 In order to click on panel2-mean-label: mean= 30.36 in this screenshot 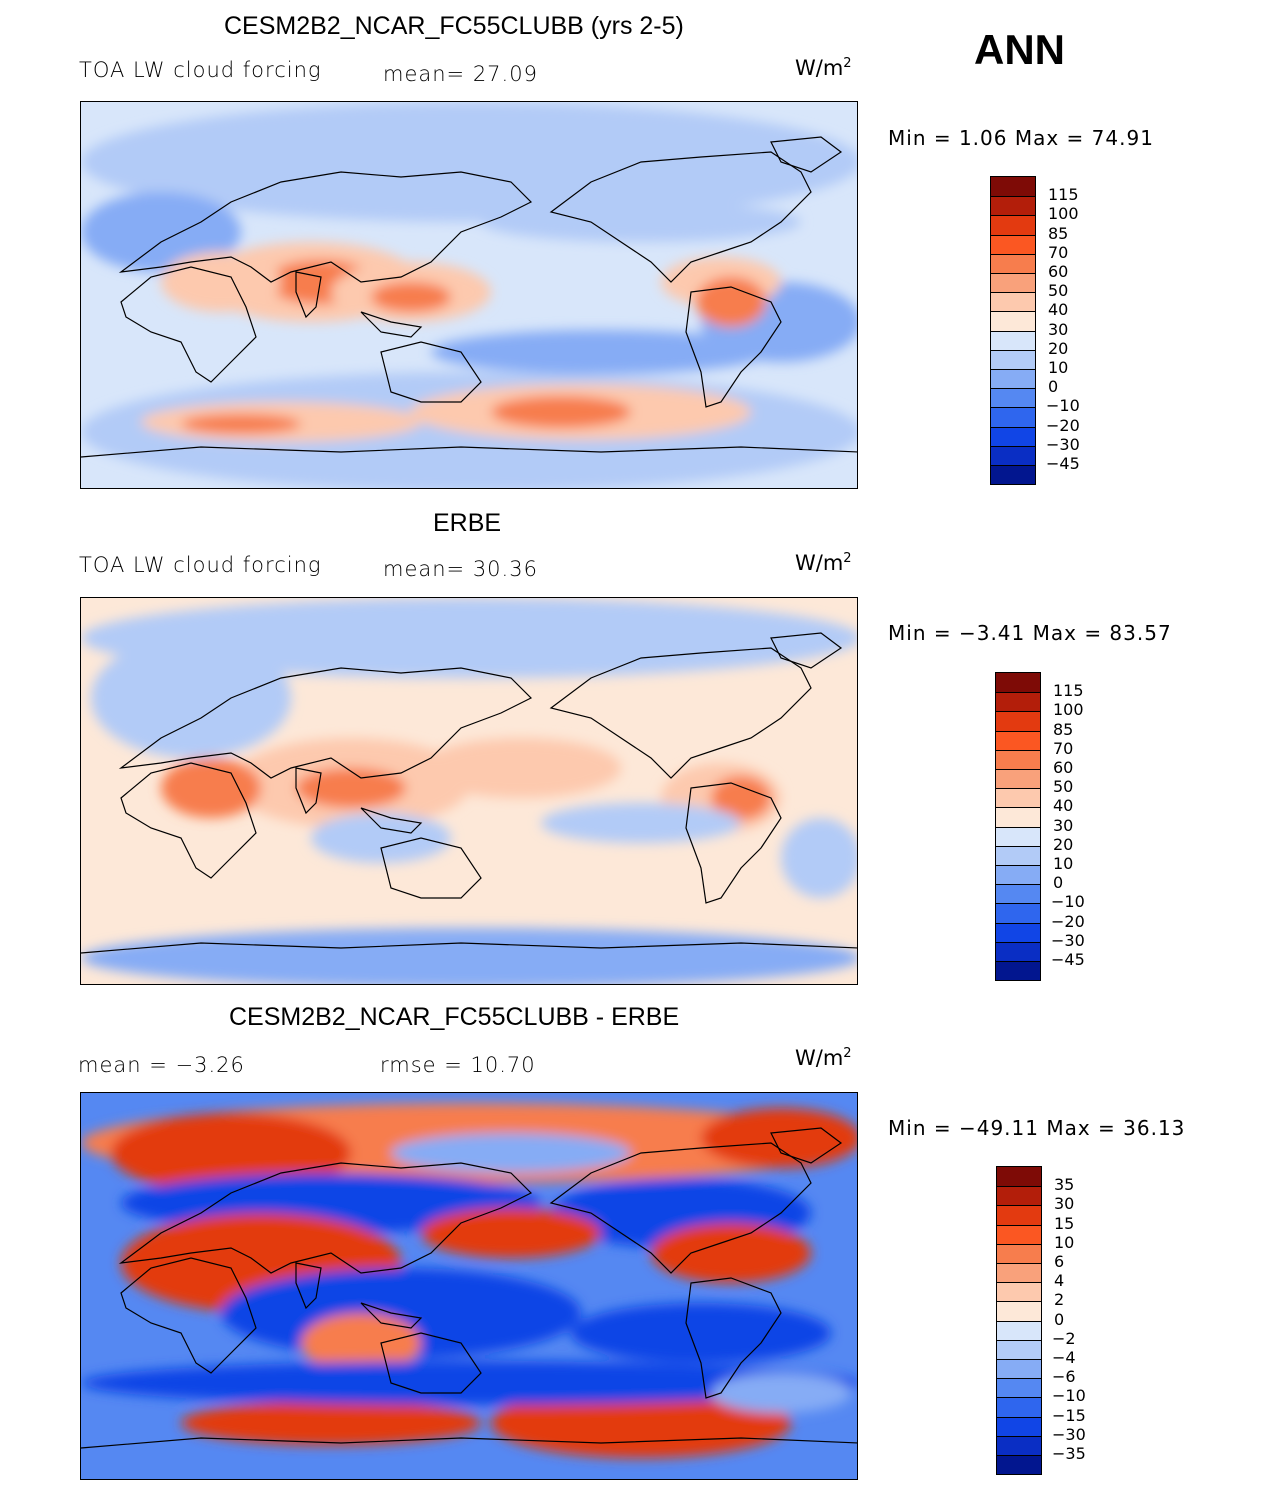, I will do `click(460, 569)`.